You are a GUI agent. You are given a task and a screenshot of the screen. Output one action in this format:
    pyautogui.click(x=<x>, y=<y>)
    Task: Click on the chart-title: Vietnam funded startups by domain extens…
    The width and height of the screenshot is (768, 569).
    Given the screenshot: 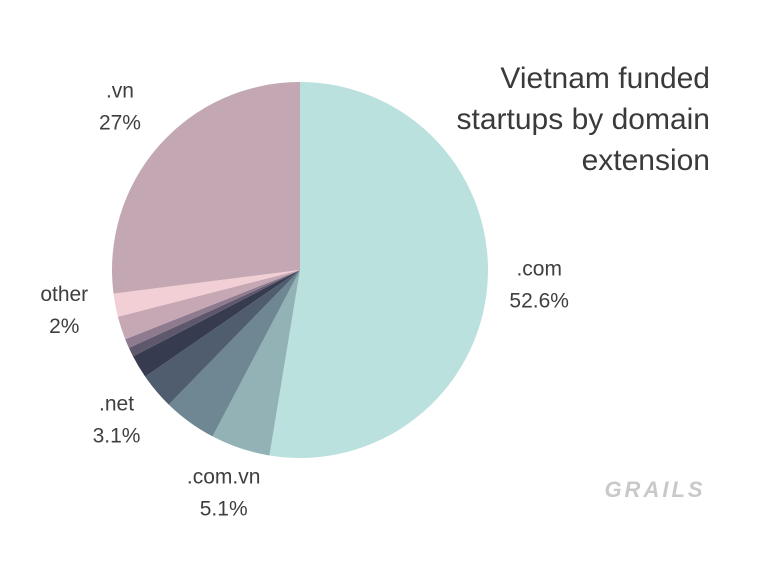 What is the action you would take?
    pyautogui.click(x=583, y=119)
    